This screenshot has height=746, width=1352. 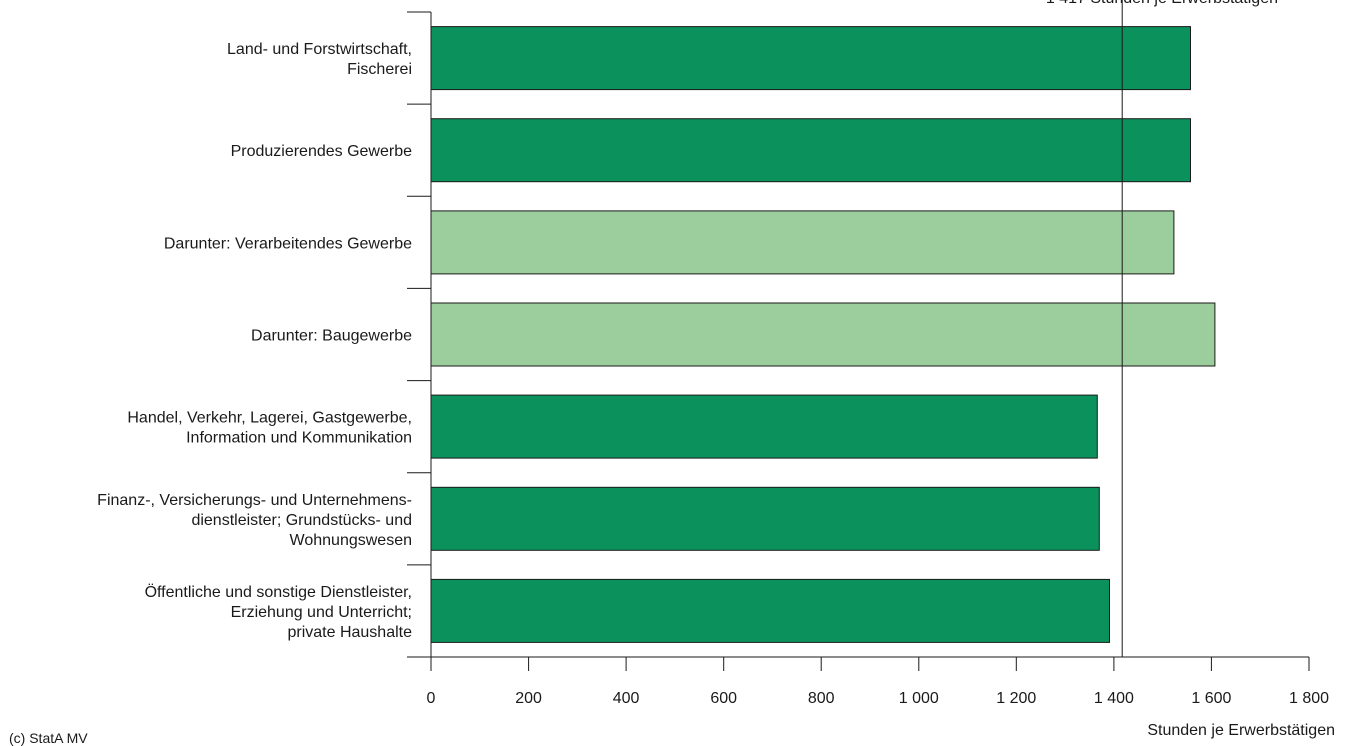 I want to click on category-label-line: Wohnungswesen, so click(x=351, y=540).